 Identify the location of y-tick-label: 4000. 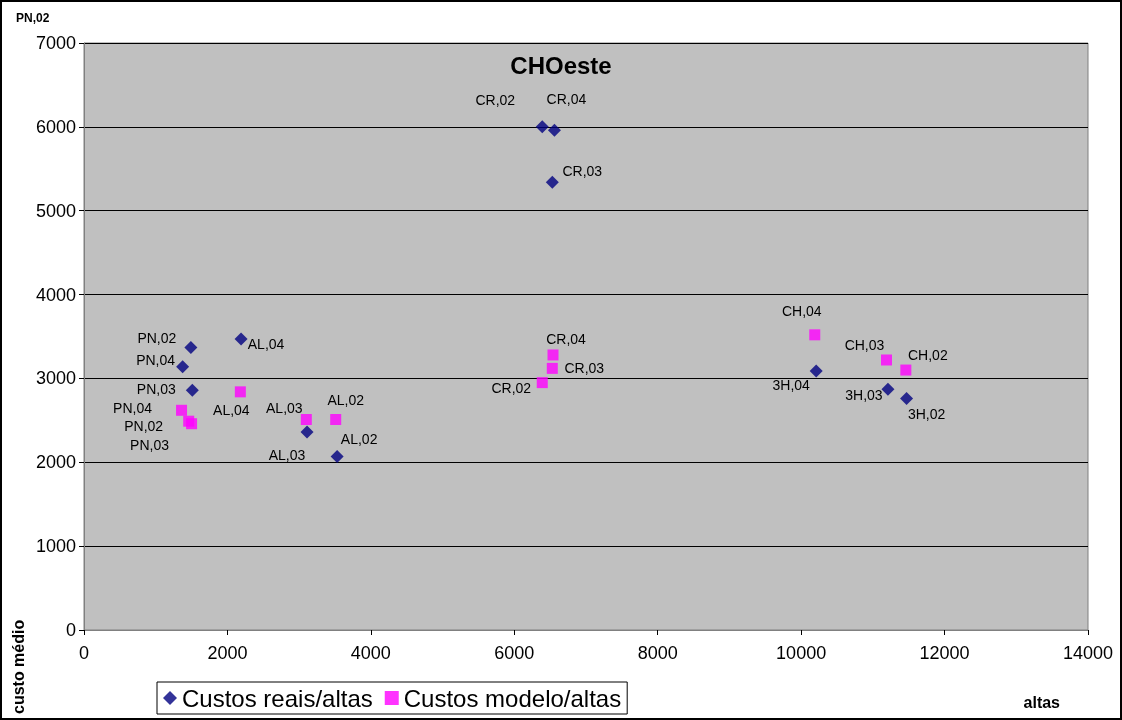
(55, 294).